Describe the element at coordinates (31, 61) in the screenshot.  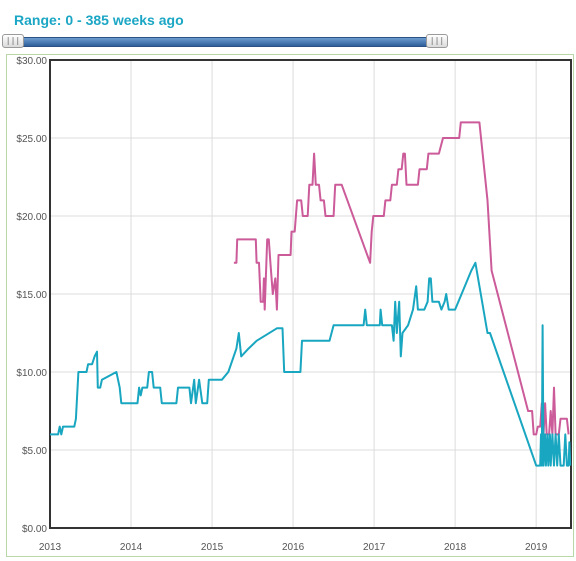
I see `y-tick-label: $30.00` at that location.